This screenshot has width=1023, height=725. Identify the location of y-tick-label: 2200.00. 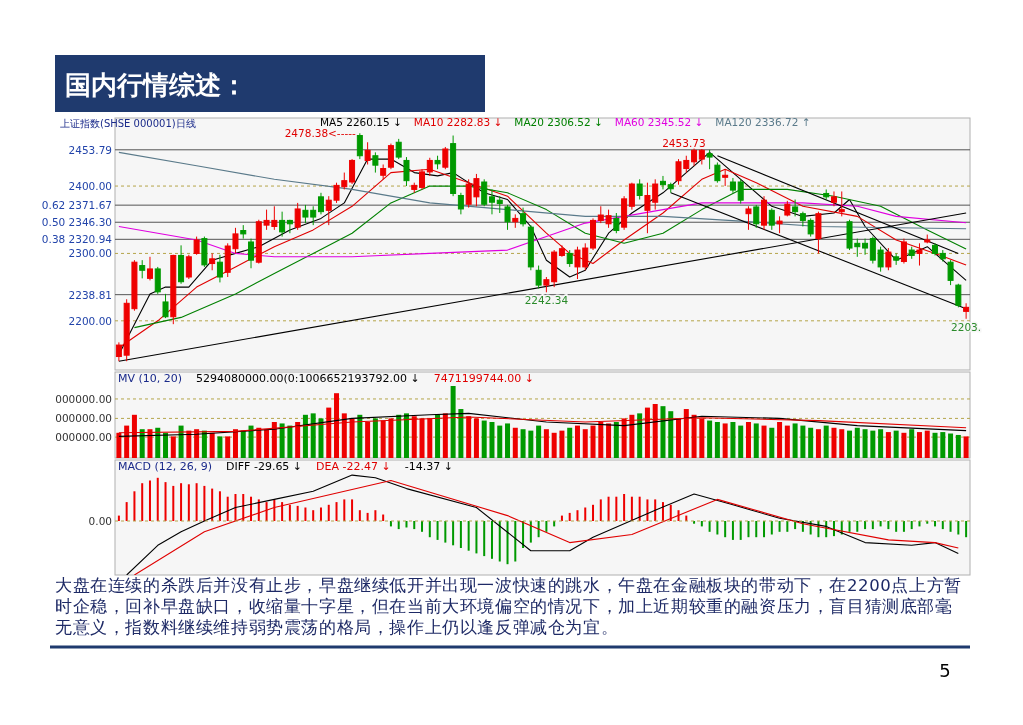
(90, 320).